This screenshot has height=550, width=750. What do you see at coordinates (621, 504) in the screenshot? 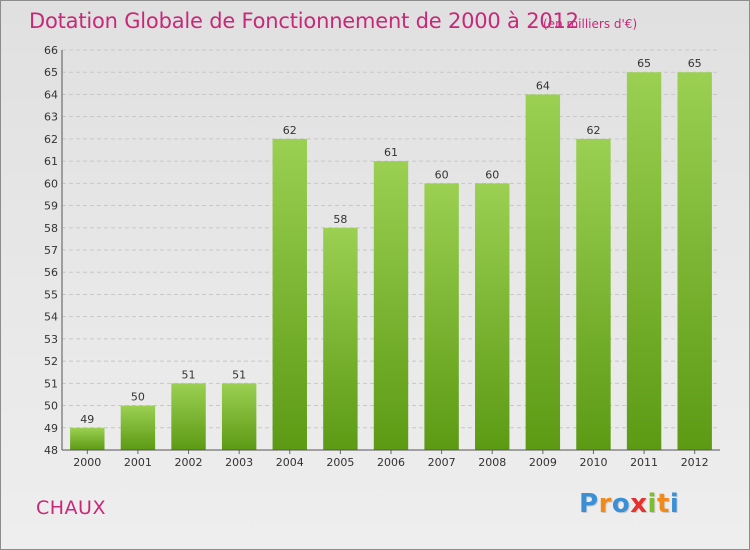
I see `logo-letter: o` at bounding box center [621, 504].